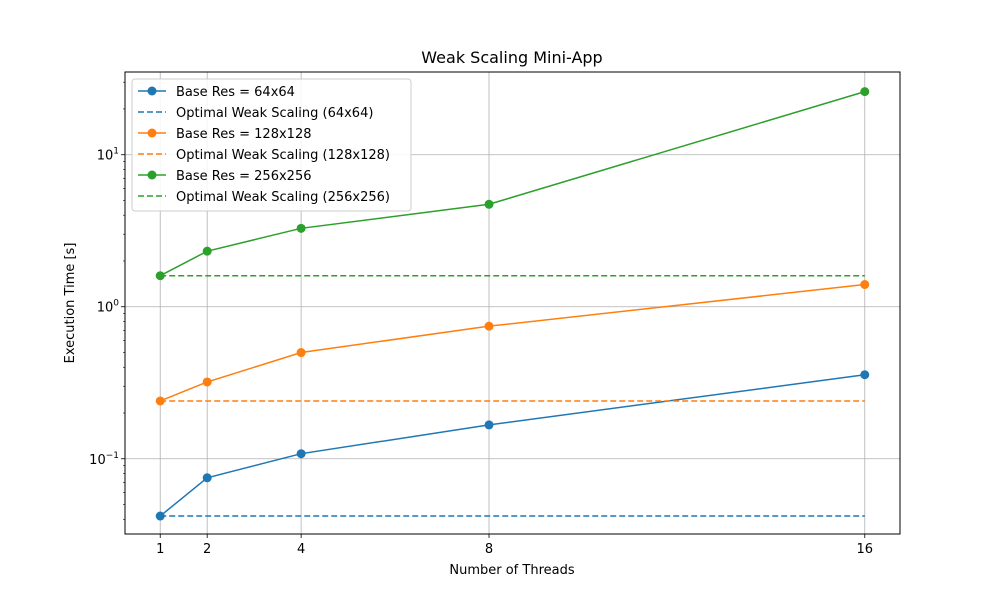  Describe the element at coordinates (511, 57) in the screenshot. I see `chart-title: Weak Scaling Mini-App` at that location.